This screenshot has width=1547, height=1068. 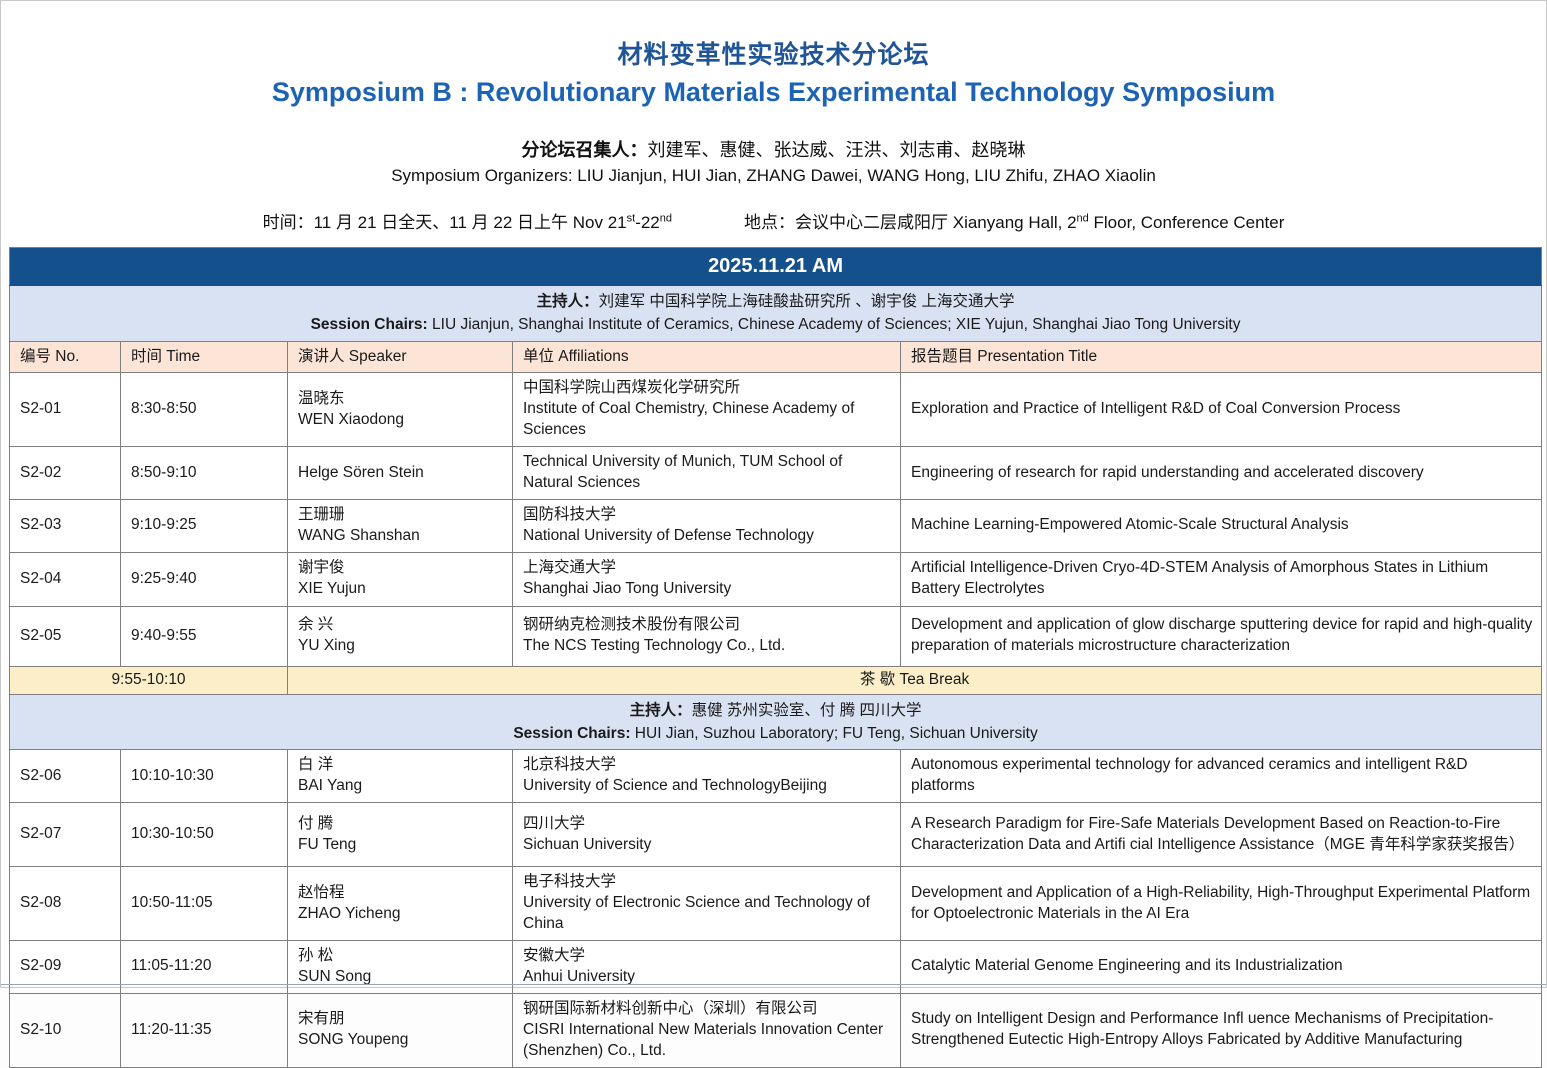 I want to click on speaker-en: WEN Xiaodong, so click(x=351, y=419).